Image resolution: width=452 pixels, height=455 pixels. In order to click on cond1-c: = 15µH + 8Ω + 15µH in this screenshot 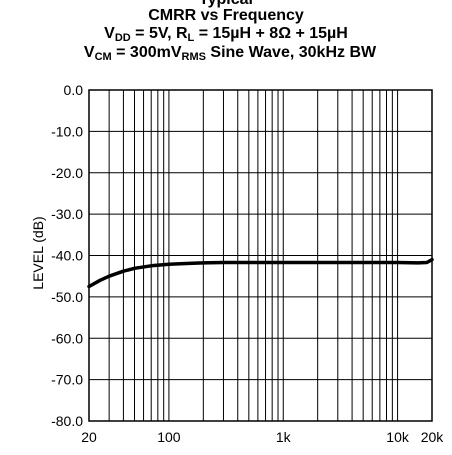, I will do `click(271, 33)`.